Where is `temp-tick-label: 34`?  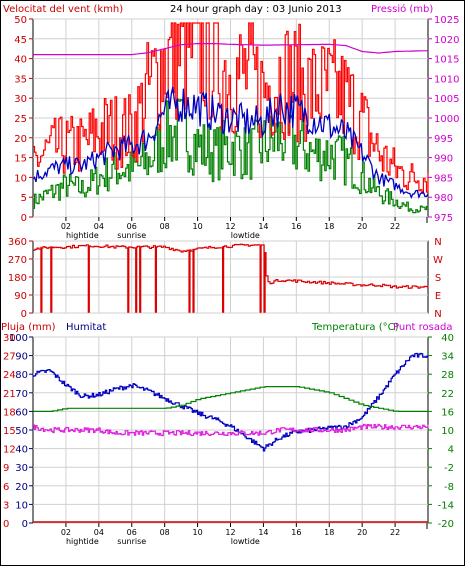 temp-tick-label: 34 is located at coordinates (447, 357).